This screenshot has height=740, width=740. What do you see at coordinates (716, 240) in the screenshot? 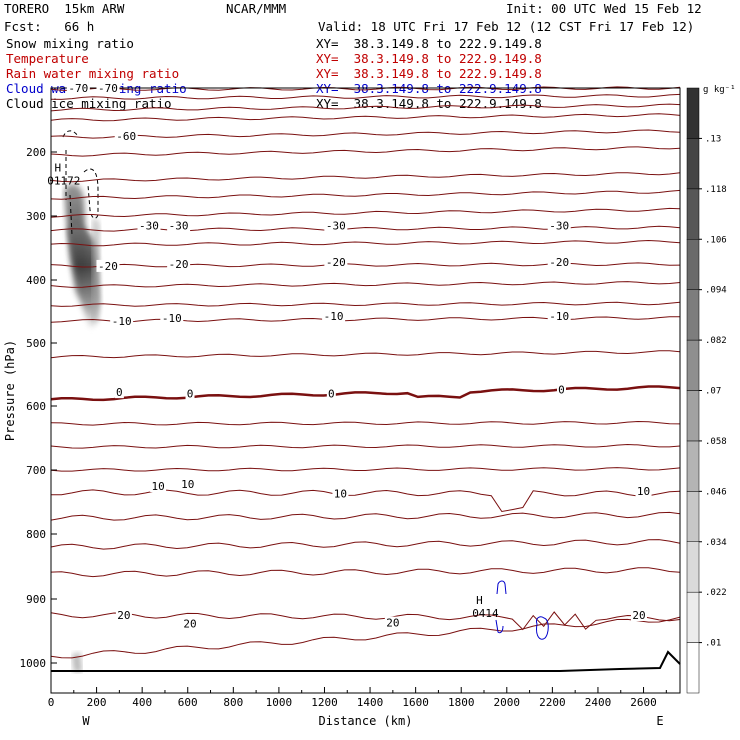
I see `colorbar-label-8: .106` at bounding box center [716, 240].